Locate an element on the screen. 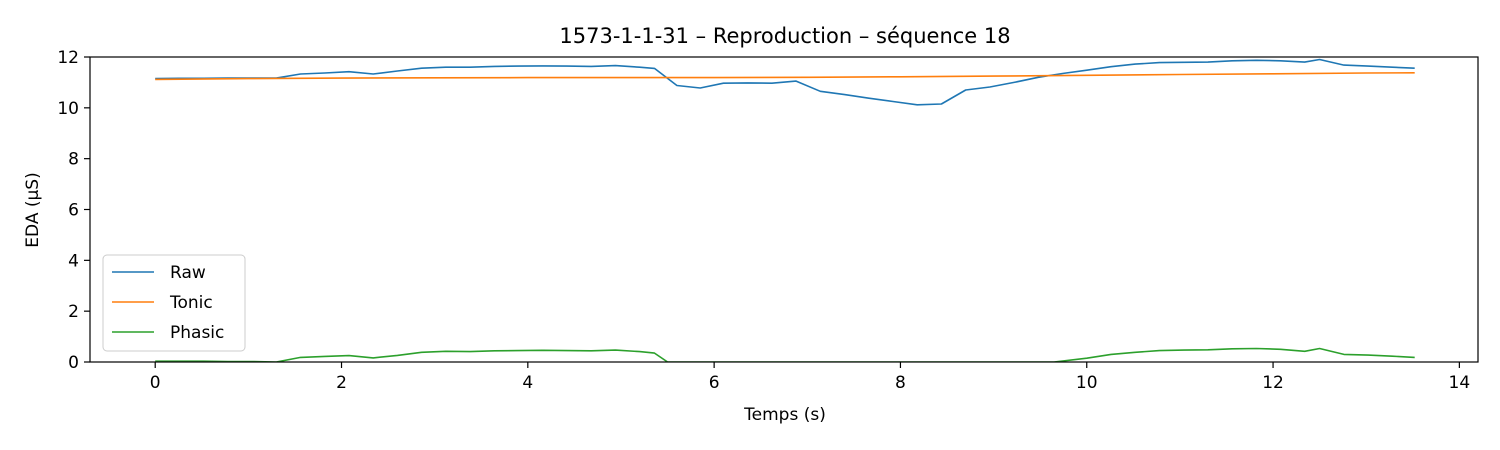 Image resolution: width=1500 pixels, height=450 pixels. y-axis: 0 2 4 6 8 10 12 is located at coordinates (73, 210).